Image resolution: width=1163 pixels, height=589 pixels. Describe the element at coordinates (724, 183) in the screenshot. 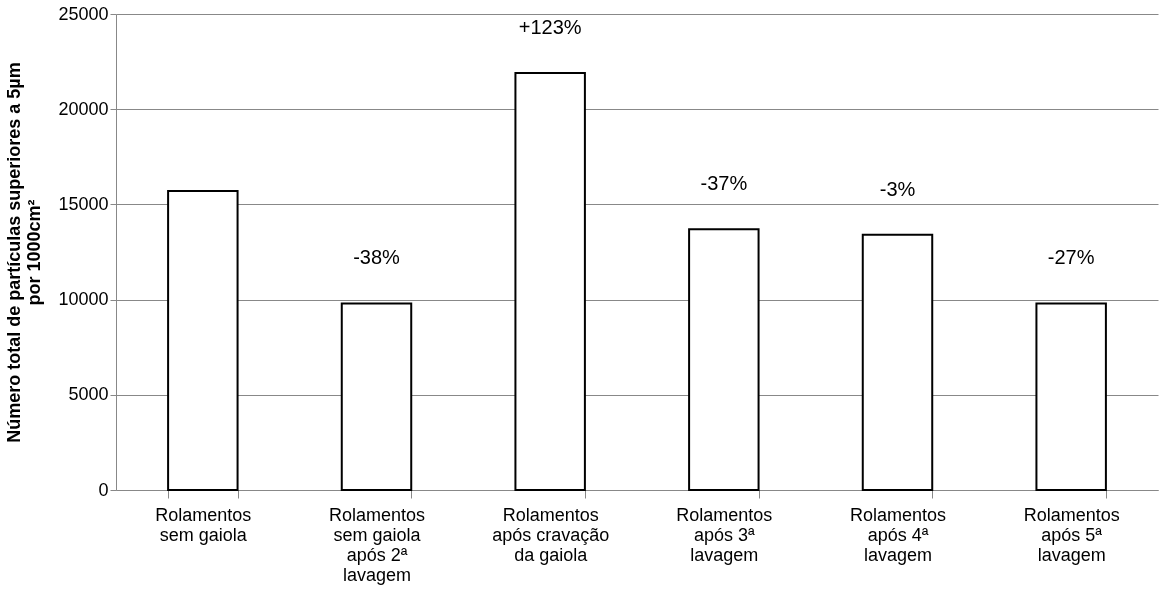

I see `annotation: -37%` at that location.